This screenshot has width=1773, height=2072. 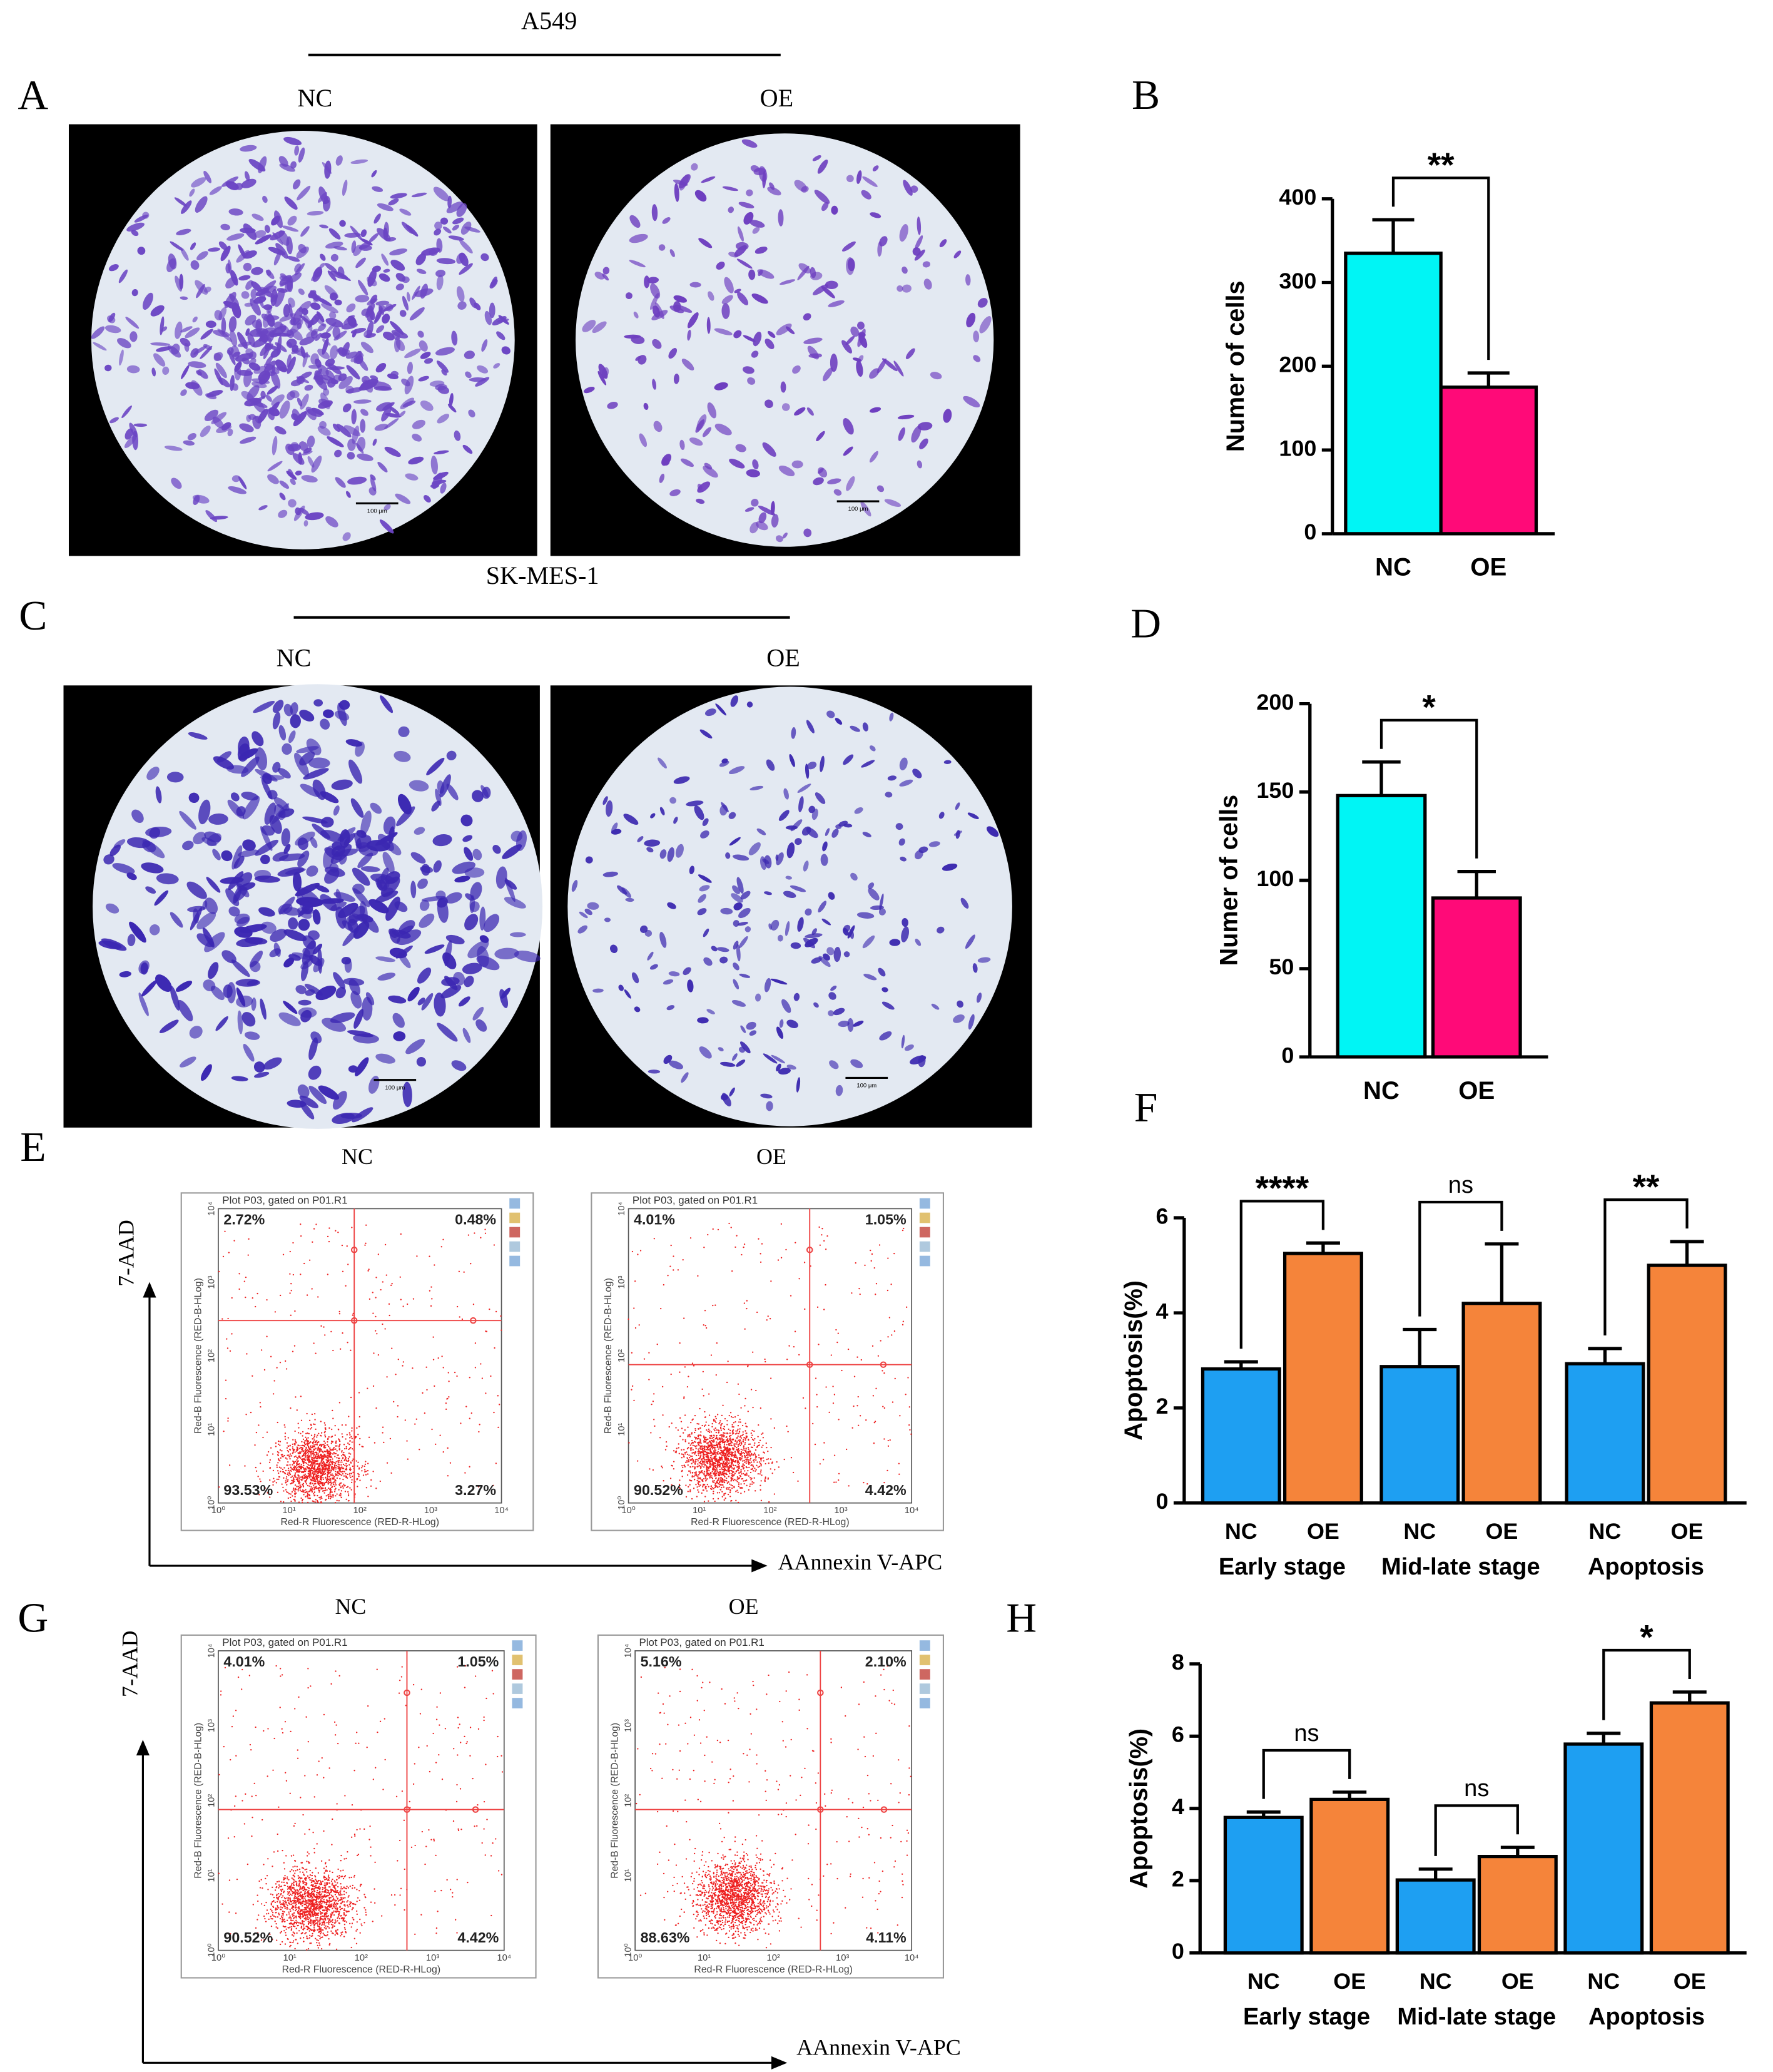 What do you see at coordinates (143, 1748) in the screenshot?
I see `arrow-head` at bounding box center [143, 1748].